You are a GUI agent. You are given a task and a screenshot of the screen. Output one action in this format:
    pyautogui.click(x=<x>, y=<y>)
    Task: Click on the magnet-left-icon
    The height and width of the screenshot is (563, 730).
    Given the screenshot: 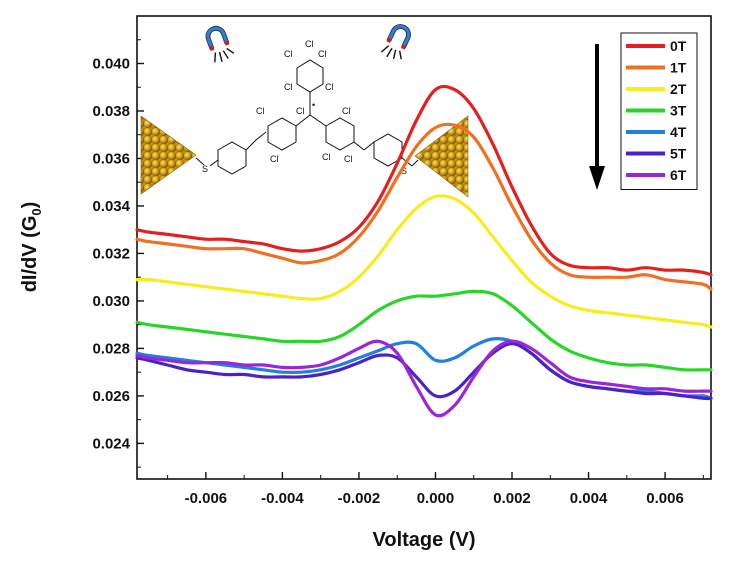 What is the action you would take?
    pyautogui.click(x=220, y=44)
    